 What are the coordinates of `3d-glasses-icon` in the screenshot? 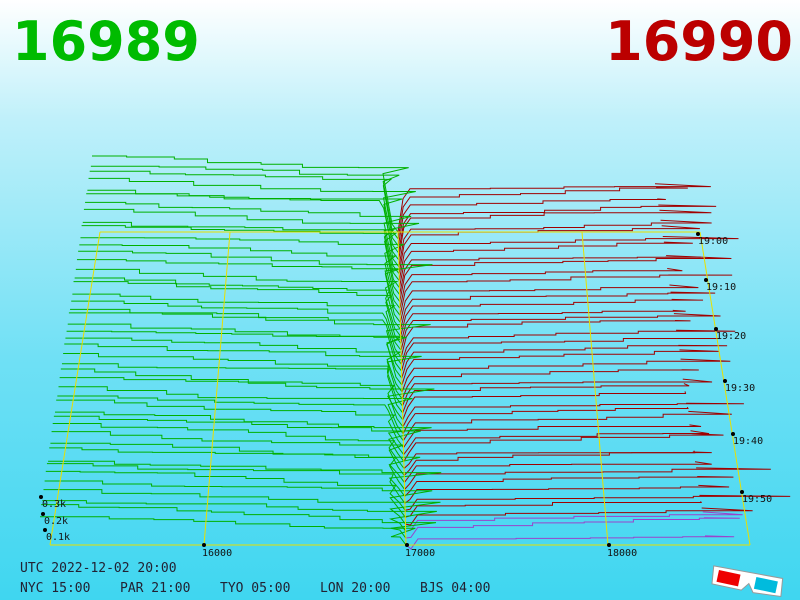 It's located at (747, 581).